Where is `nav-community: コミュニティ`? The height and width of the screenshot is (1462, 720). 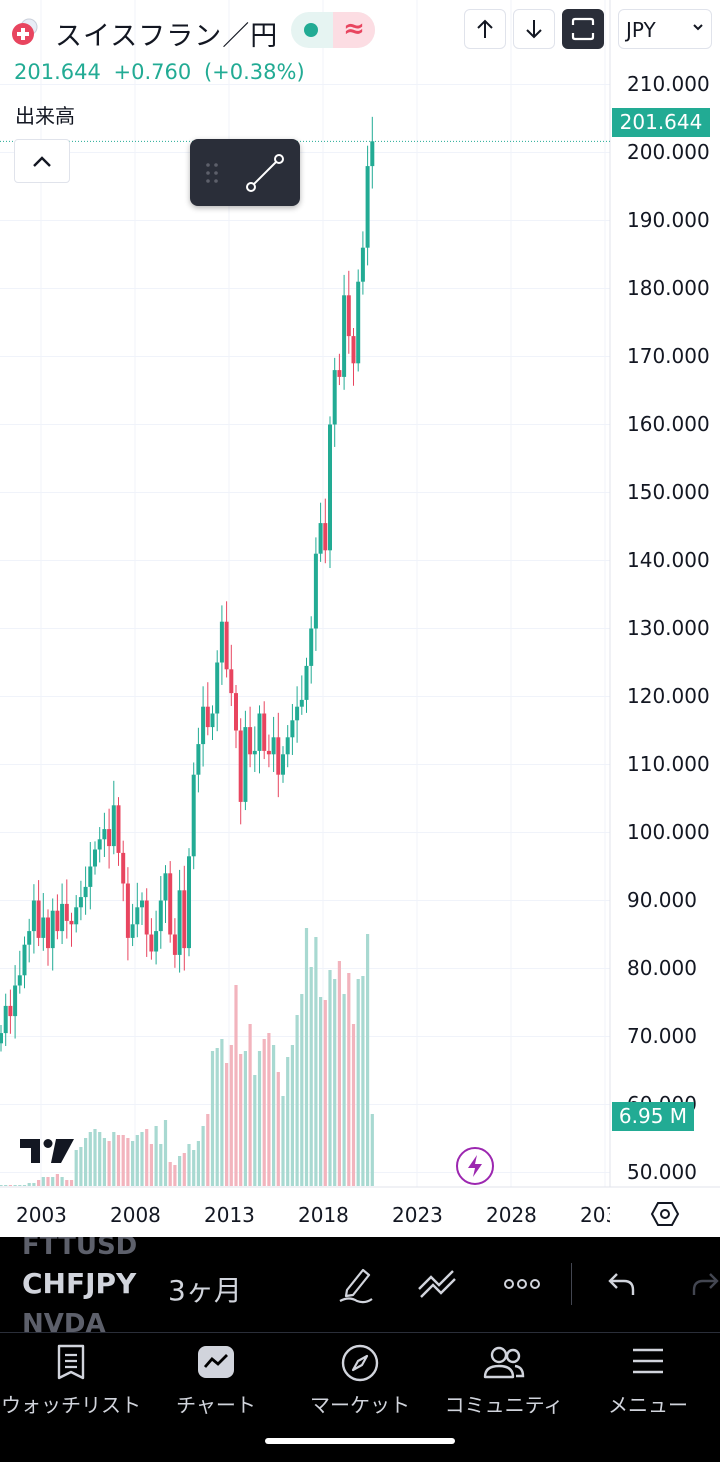 nav-community: コミュニティ is located at coordinates (504, 1383).